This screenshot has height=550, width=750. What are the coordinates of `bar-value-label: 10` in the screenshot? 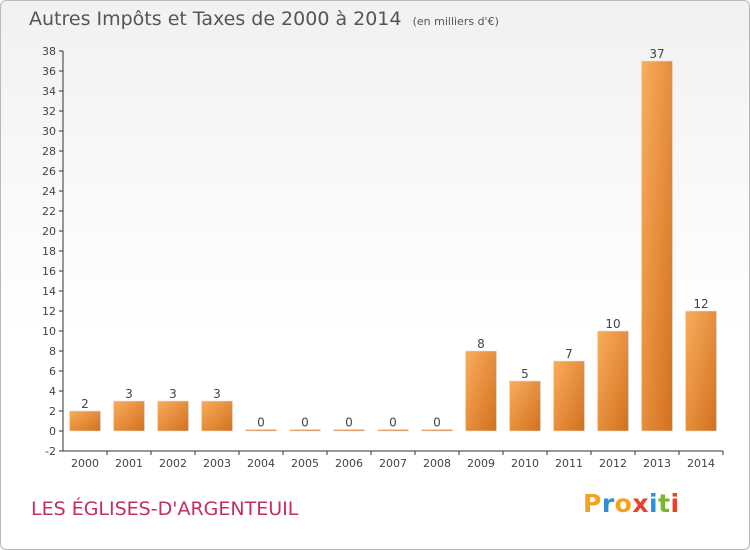 It's located at (612, 324).